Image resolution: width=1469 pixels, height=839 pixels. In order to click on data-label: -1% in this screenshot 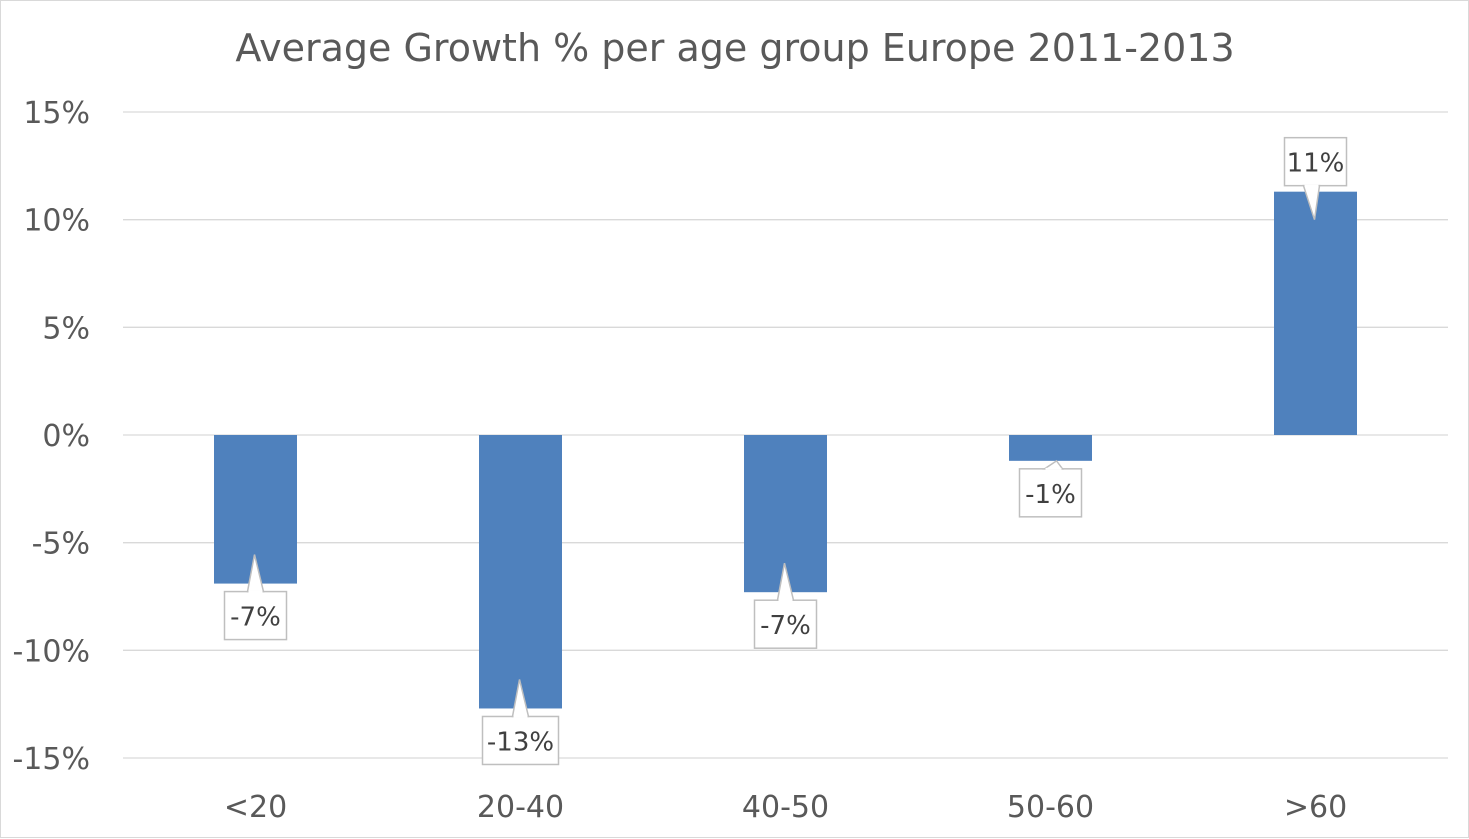, I will do `click(1050, 495)`.